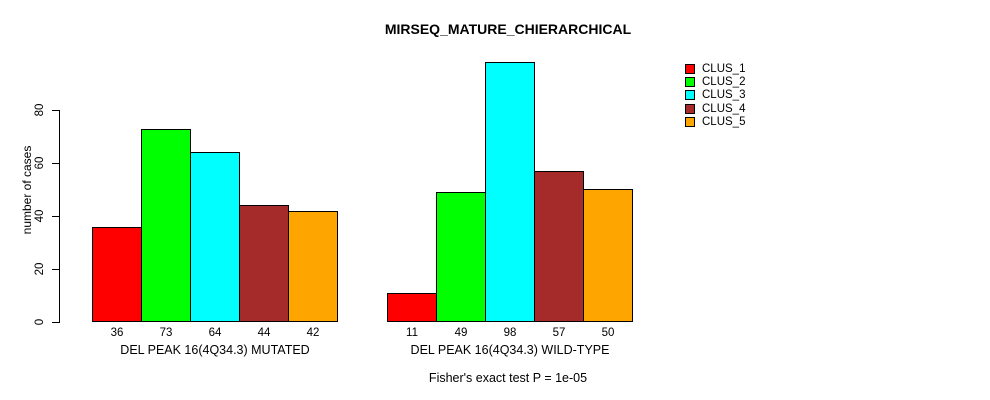 This screenshot has width=990, height=400. Describe the element at coordinates (215, 237) in the screenshot. I see `bar-clus_3-group1` at that location.